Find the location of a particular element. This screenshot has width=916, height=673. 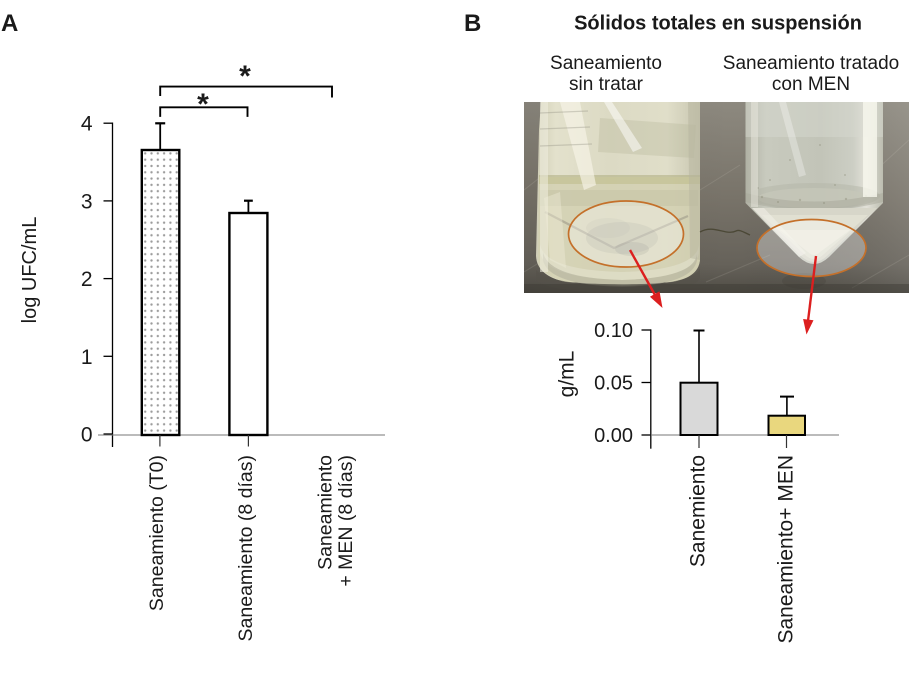

svg-text: sin tratar is located at coordinates (606, 84).